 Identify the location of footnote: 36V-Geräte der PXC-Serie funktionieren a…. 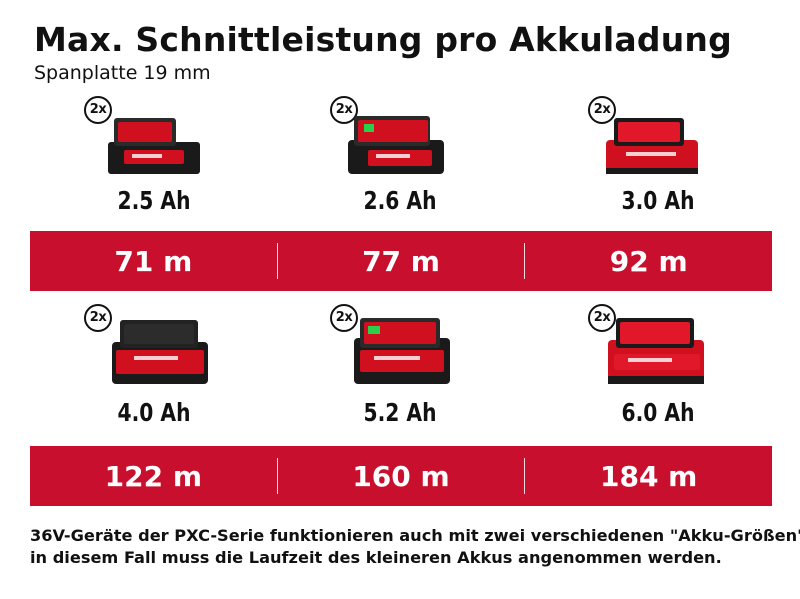
(415, 547).